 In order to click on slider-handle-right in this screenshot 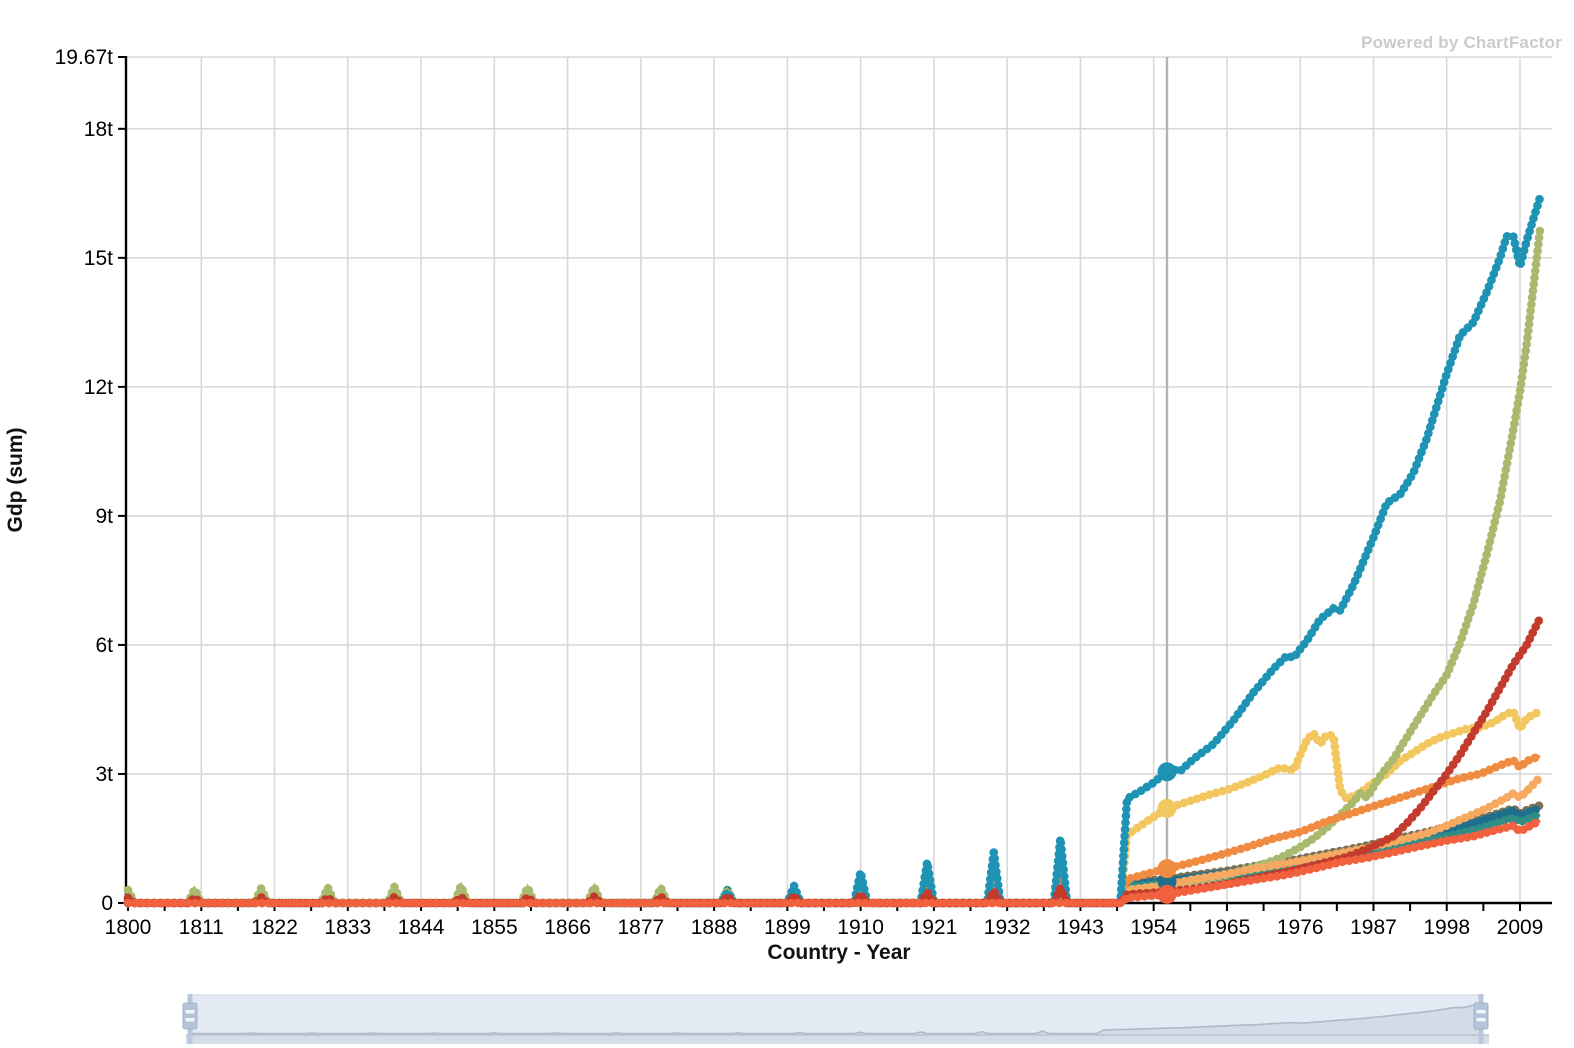, I will do `click(1481, 1019)`.